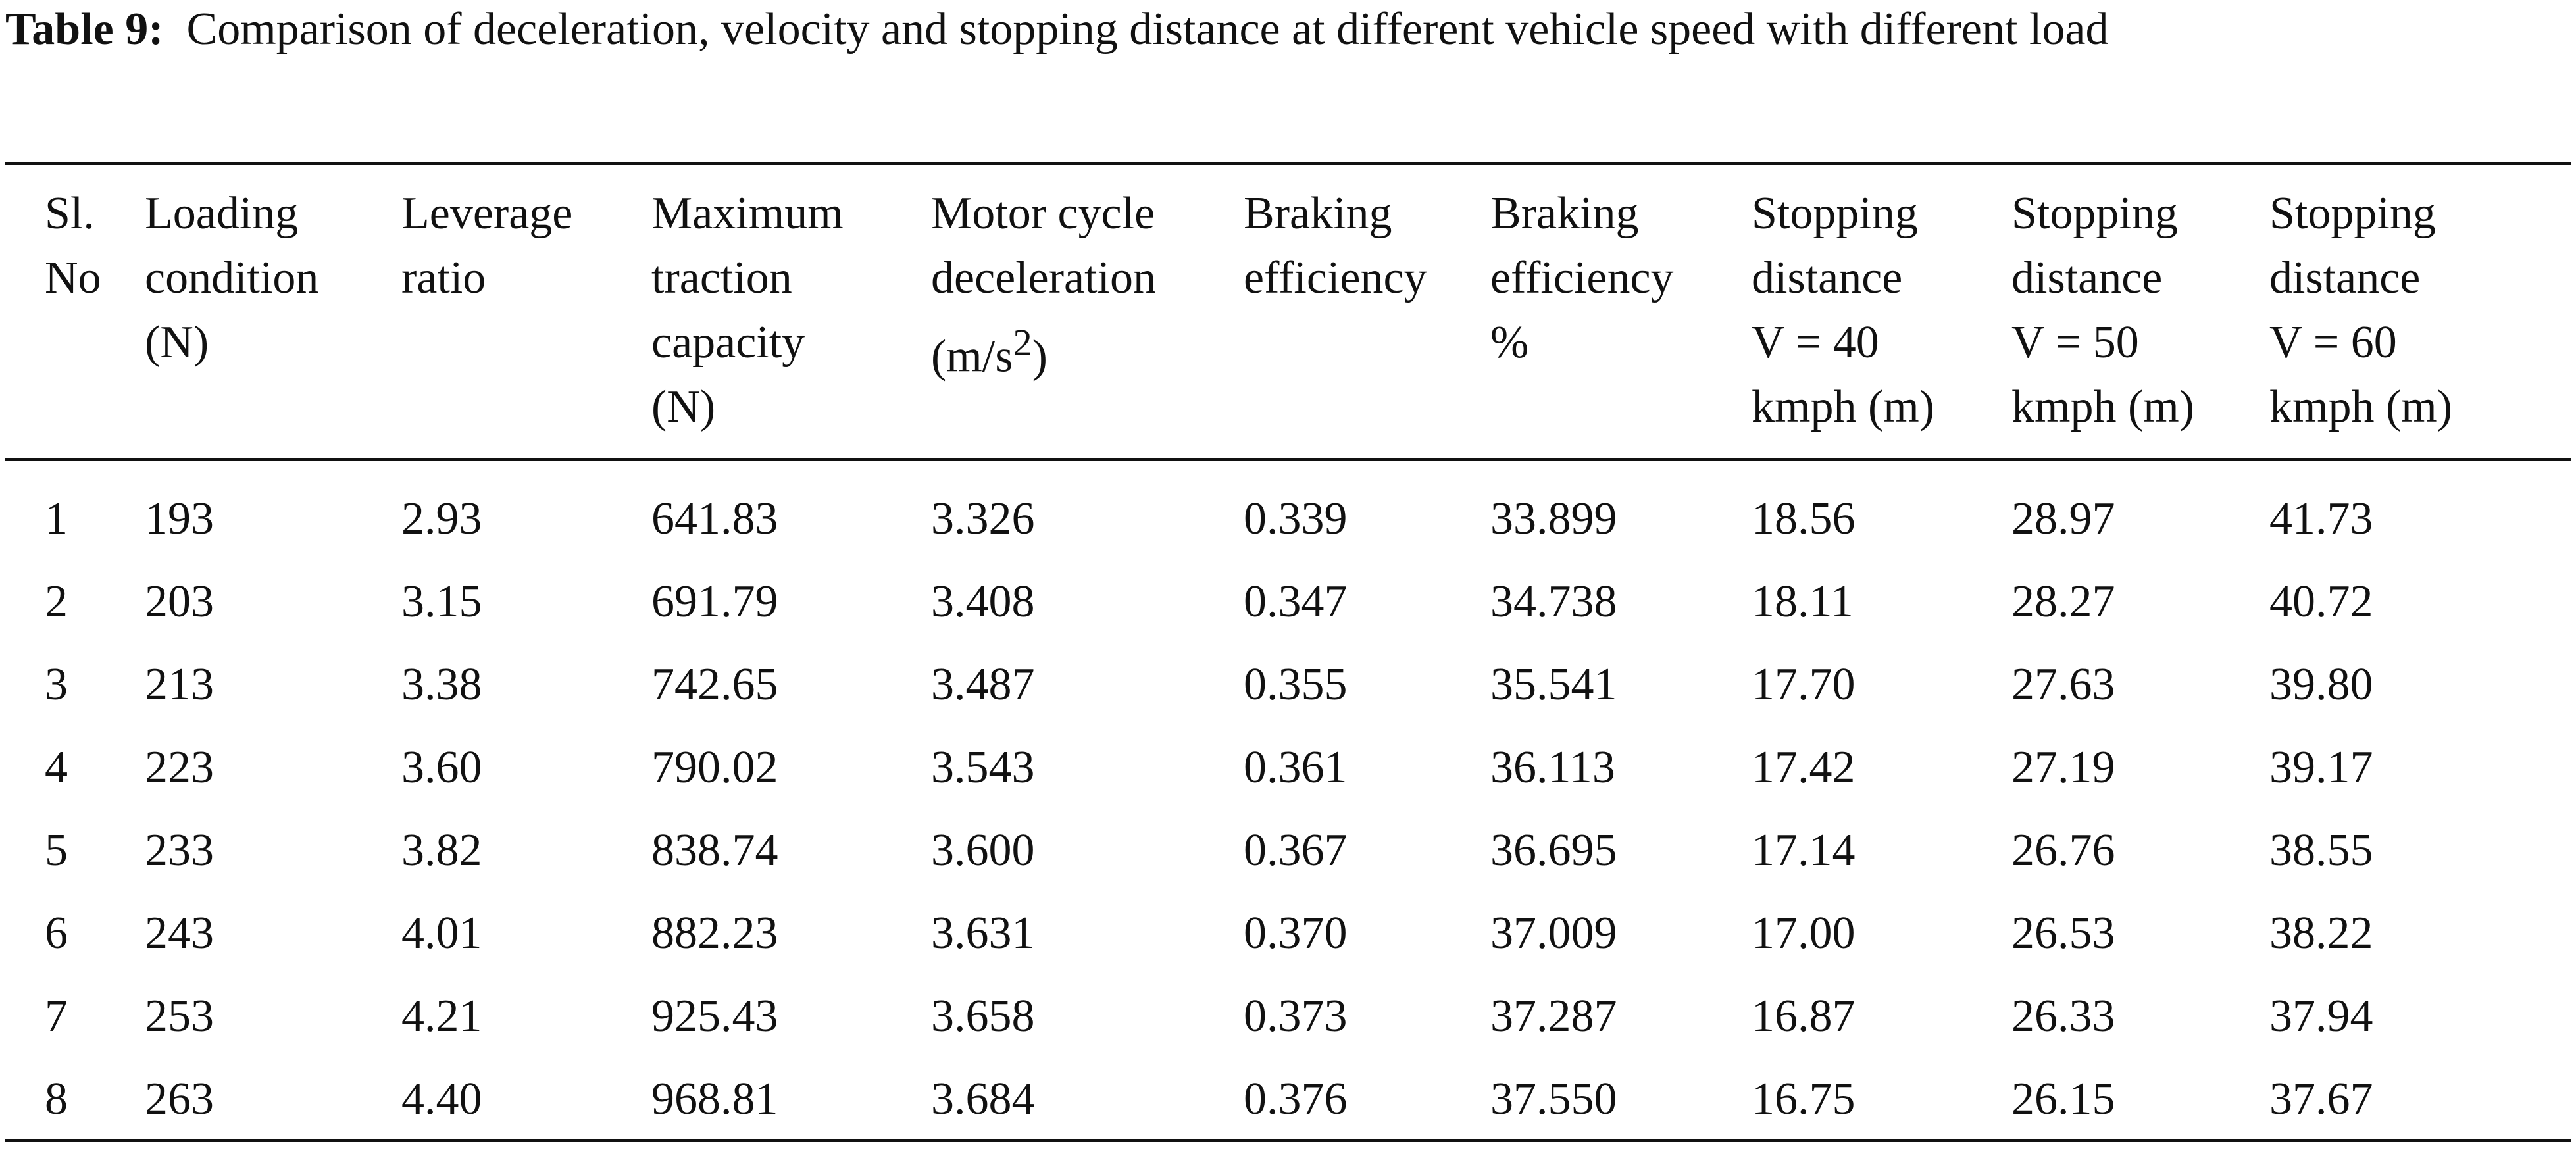  I want to click on cell-loading: 213, so click(179, 685).